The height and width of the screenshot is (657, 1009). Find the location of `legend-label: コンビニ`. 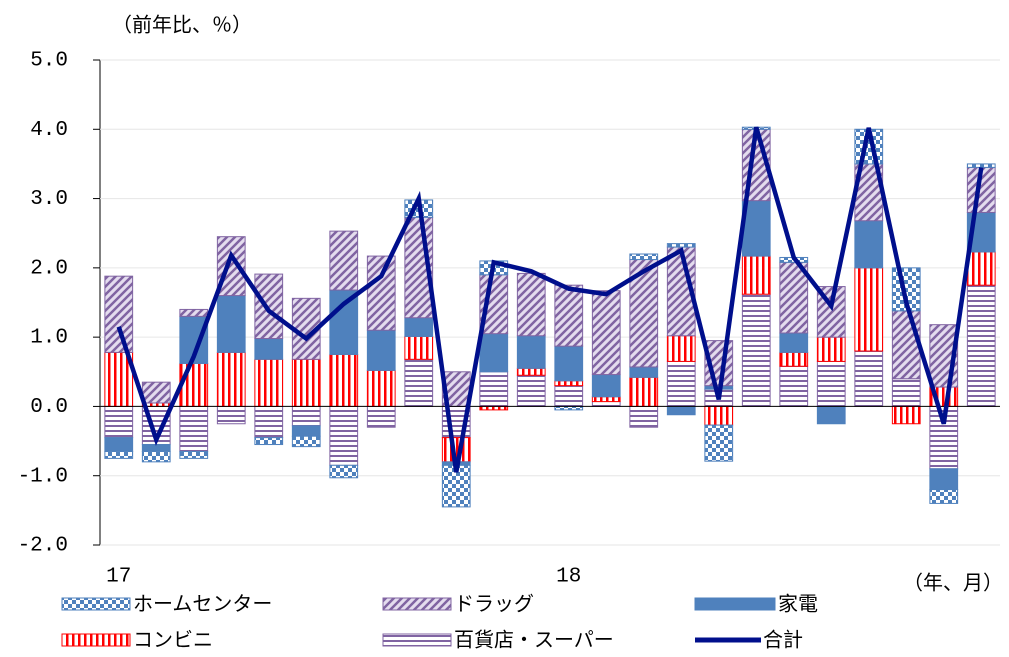

legend-label: コンビニ is located at coordinates (173, 640).